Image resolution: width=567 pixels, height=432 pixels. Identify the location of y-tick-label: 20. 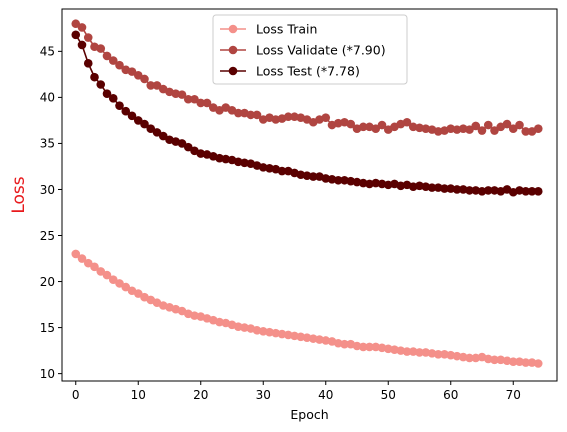
(47, 282).